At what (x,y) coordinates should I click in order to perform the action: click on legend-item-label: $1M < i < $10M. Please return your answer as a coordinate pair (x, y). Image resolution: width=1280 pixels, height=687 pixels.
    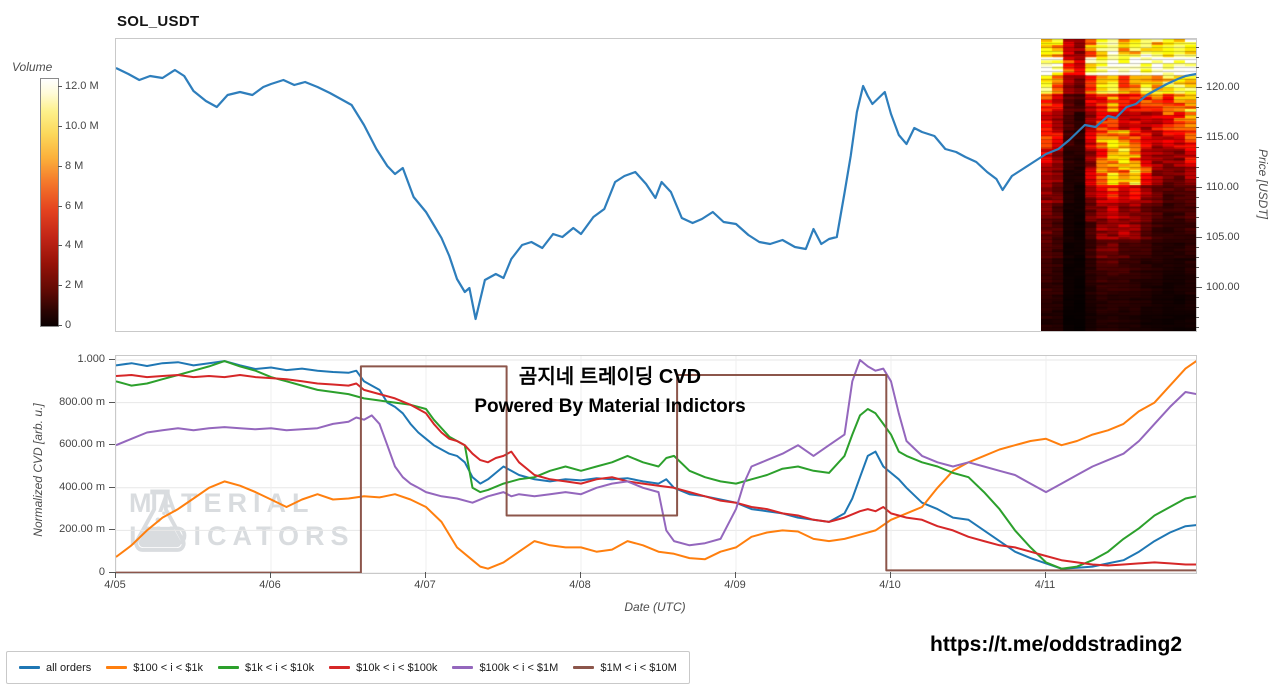
    Looking at the image, I should click on (638, 667).